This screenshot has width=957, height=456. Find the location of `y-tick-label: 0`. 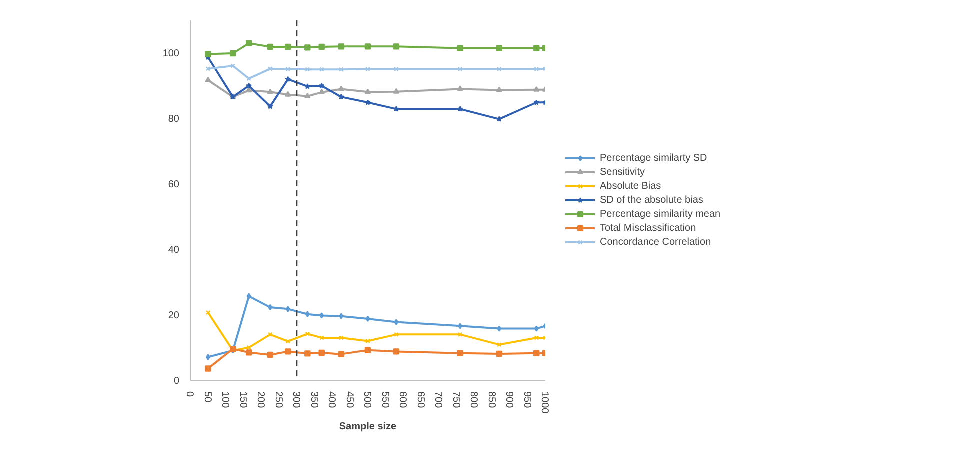

y-tick-label: 0 is located at coordinates (177, 381).